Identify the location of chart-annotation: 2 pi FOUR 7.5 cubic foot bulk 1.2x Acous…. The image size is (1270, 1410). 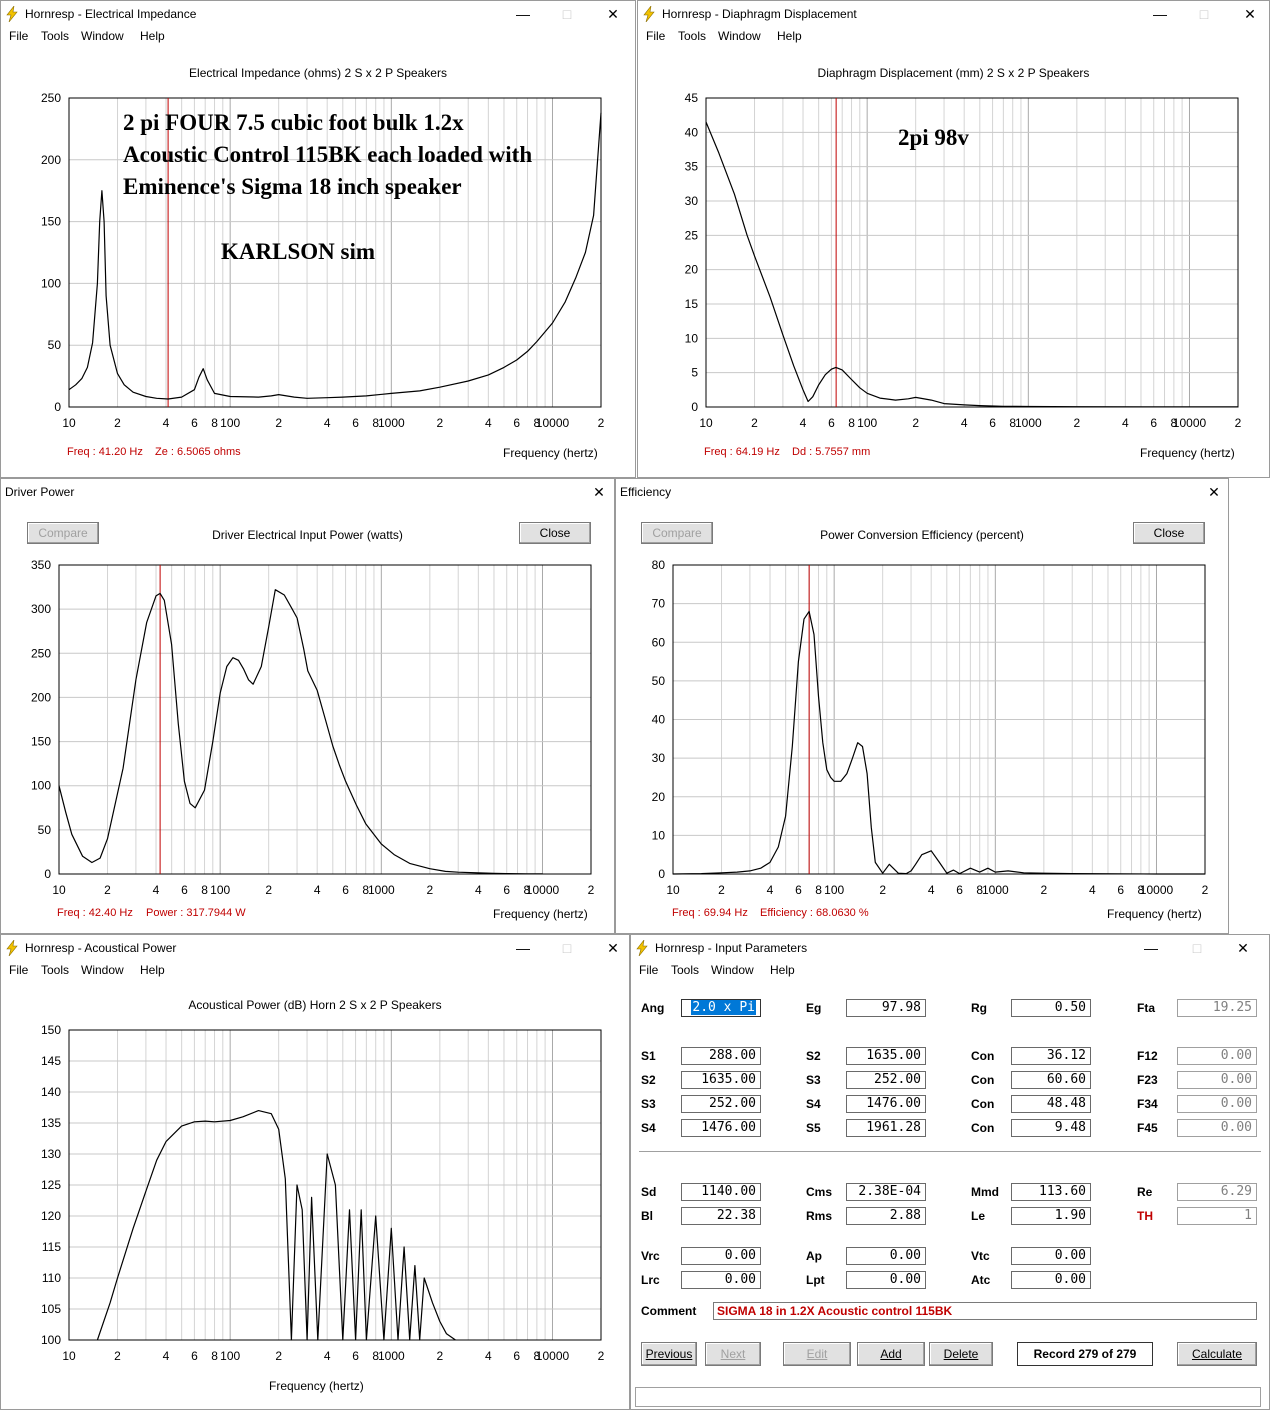
(327, 155).